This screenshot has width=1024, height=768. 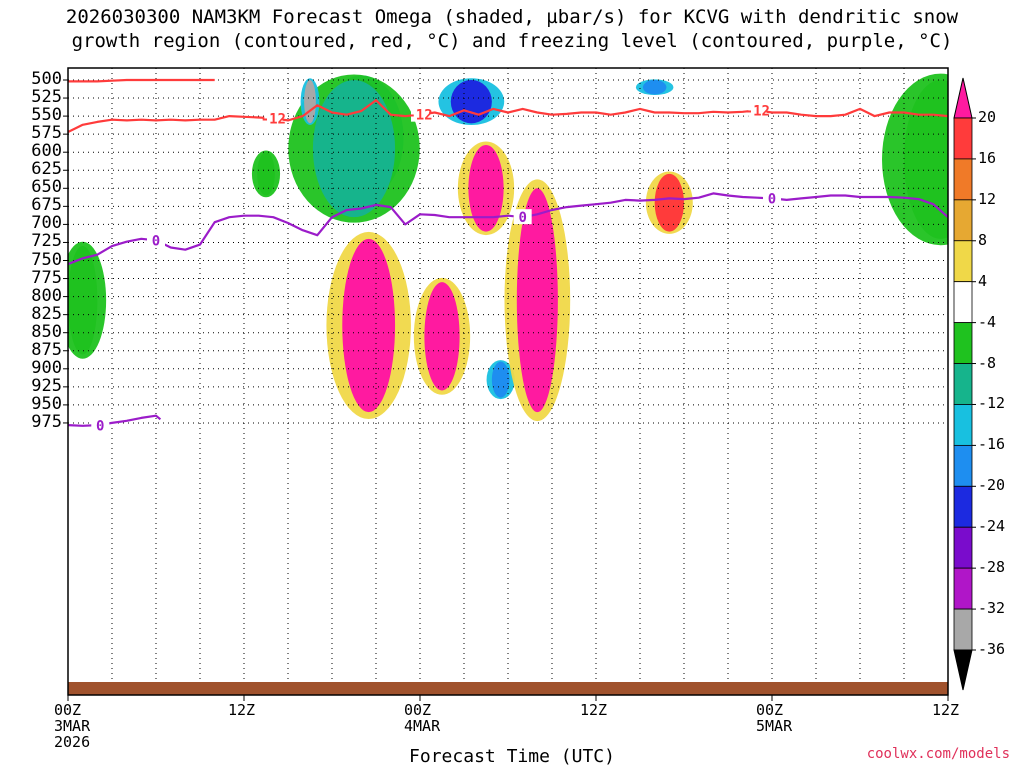 I want to click on credit-link: coolwx.com/models, so click(x=938, y=754).